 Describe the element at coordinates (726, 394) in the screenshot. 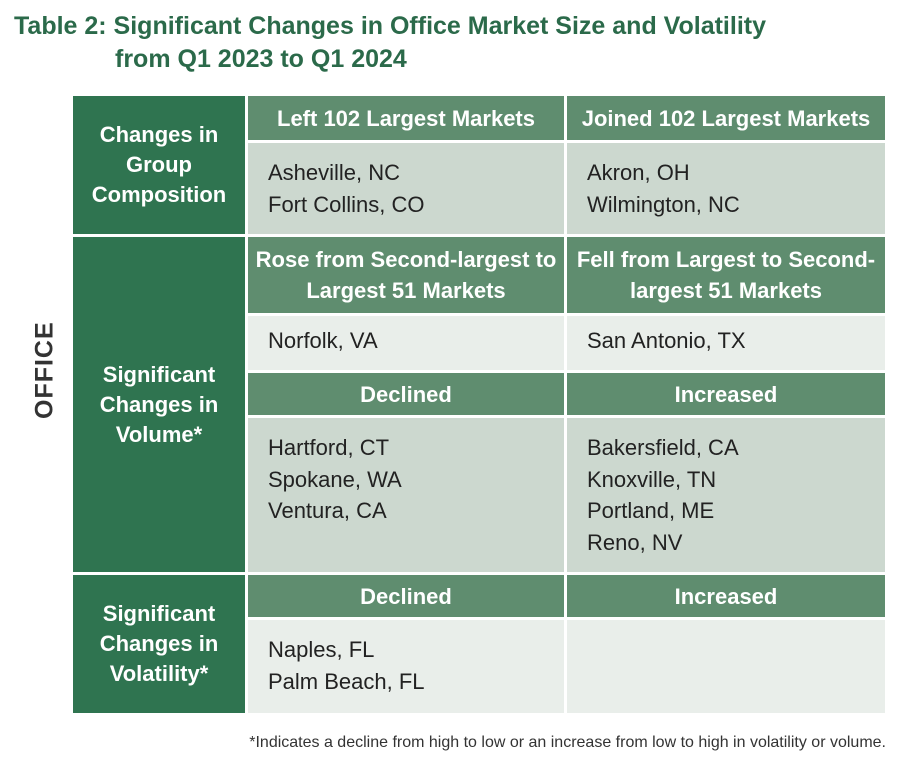

I see `header-volume-increased: Increased` at that location.